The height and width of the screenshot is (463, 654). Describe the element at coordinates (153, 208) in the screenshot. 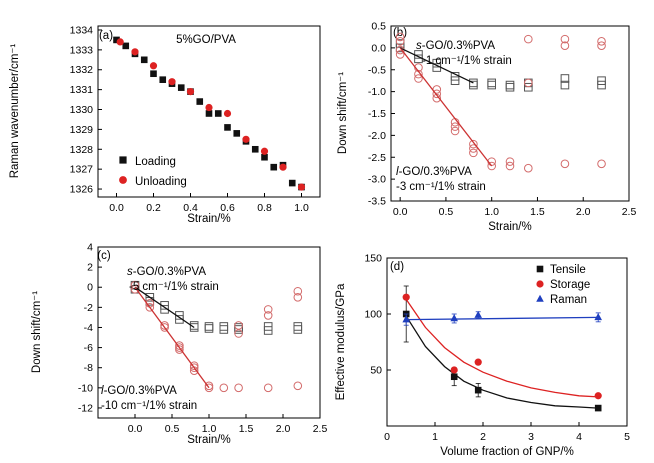

I see `x-tick-label: 0.2` at that location.